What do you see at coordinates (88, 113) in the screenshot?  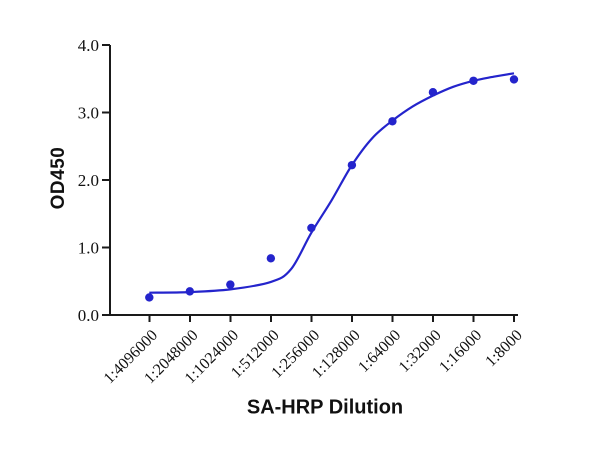 I see `y-tick-label: 3.0` at bounding box center [88, 113].